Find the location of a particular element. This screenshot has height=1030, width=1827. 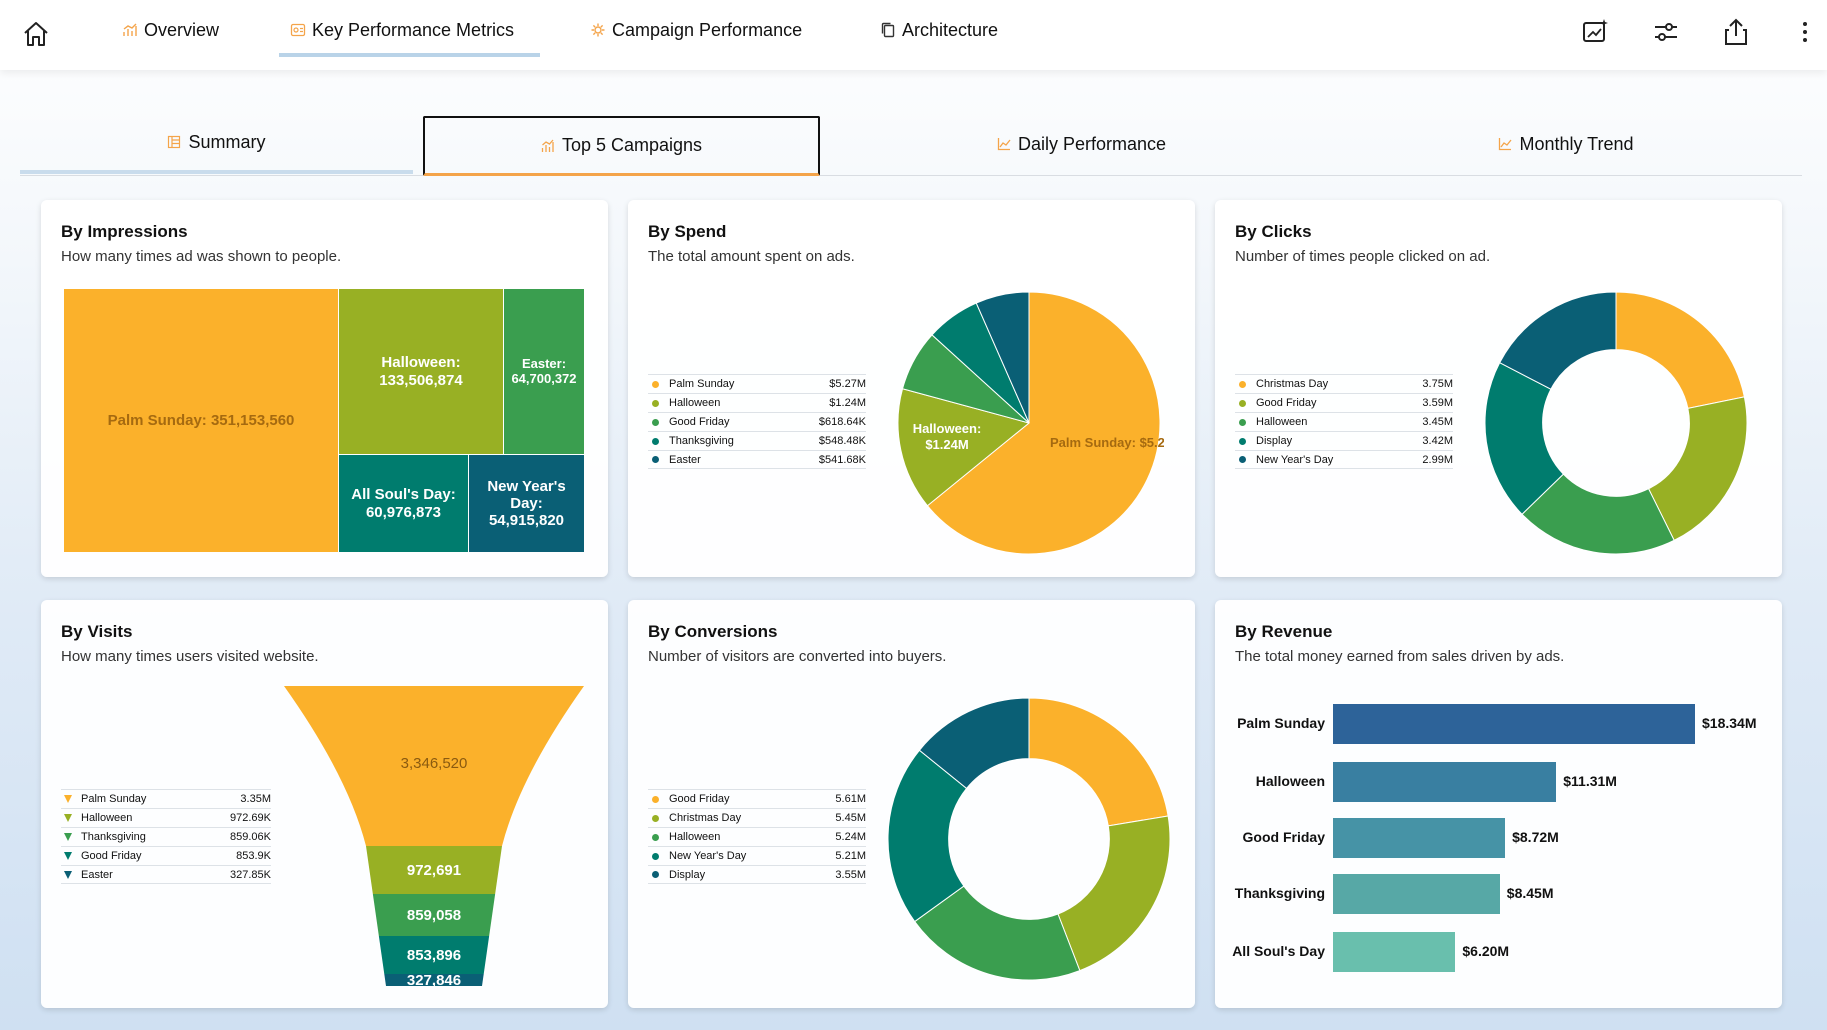

treemap-label: Halloween: is located at coordinates (421, 363).